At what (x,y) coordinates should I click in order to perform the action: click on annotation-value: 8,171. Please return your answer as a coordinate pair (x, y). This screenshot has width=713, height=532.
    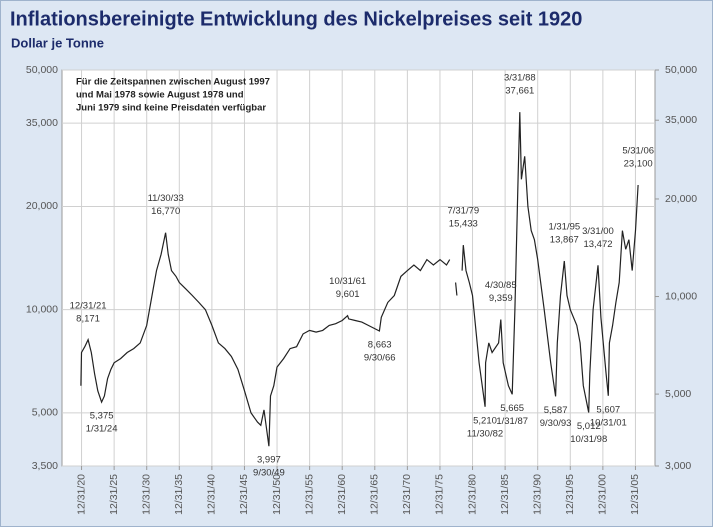
    Looking at the image, I should click on (88, 318).